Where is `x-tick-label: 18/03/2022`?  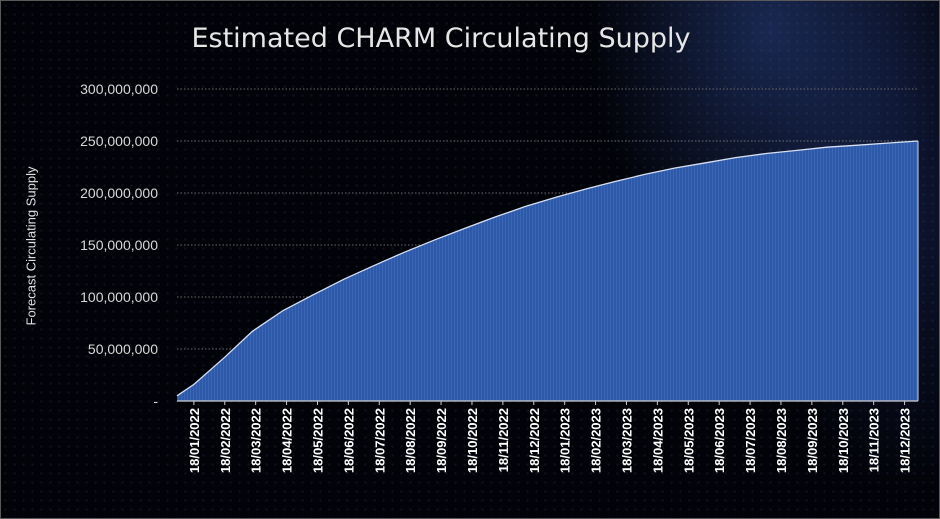
x-tick-label: 18/03/2022 is located at coordinates (256, 440).